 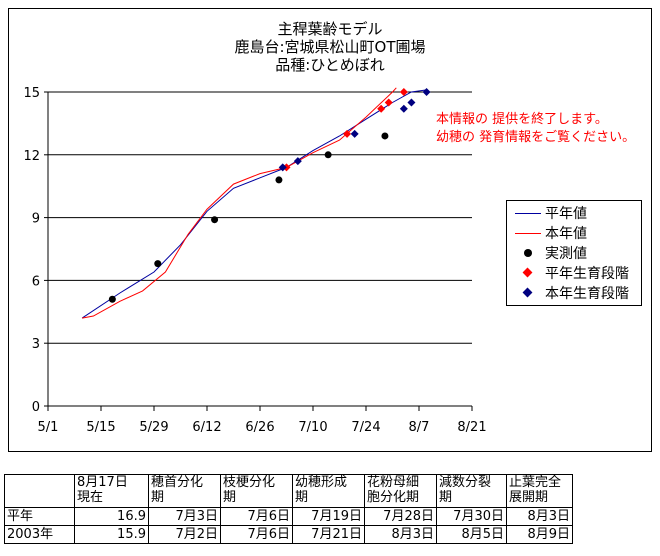 What do you see at coordinates (312, 427) in the screenshot?
I see `x-tick-label: 7/10` at bounding box center [312, 427].